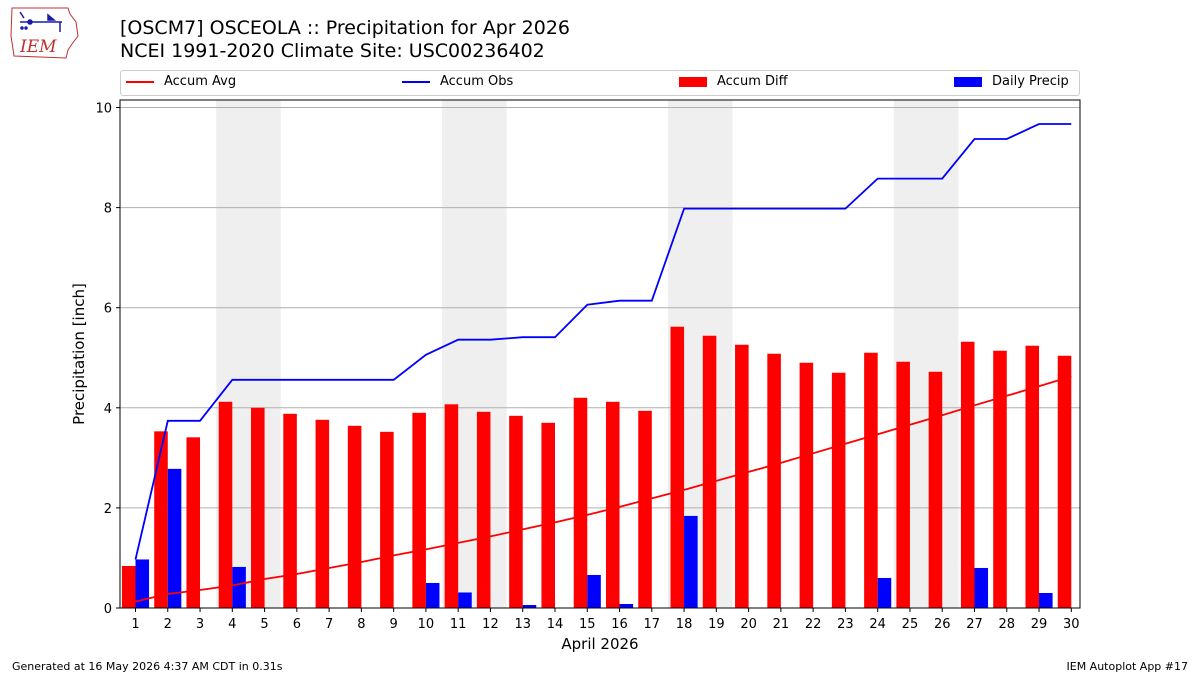 The width and height of the screenshot is (1200, 675). What do you see at coordinates (813, 624) in the screenshot?
I see `x-tick-label: 22` at bounding box center [813, 624].